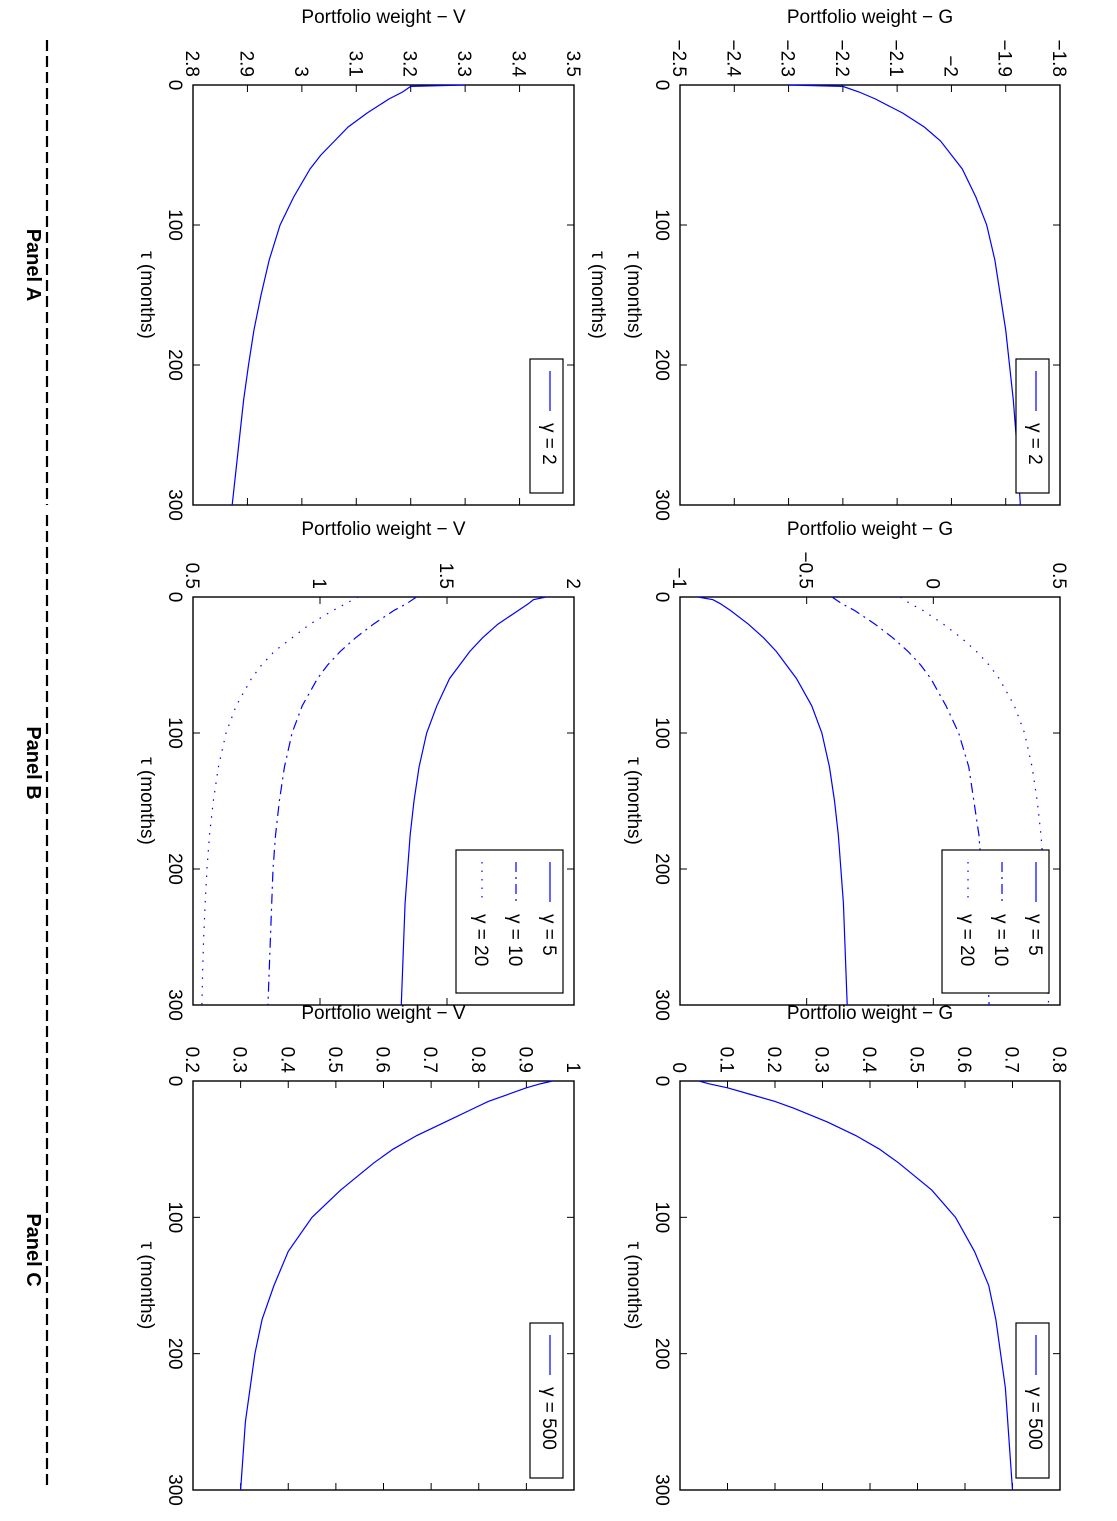 Image resolution: width=1117 pixels, height=1521 pixels. I want to click on y-tick-label: 1, so click(572, 1067).